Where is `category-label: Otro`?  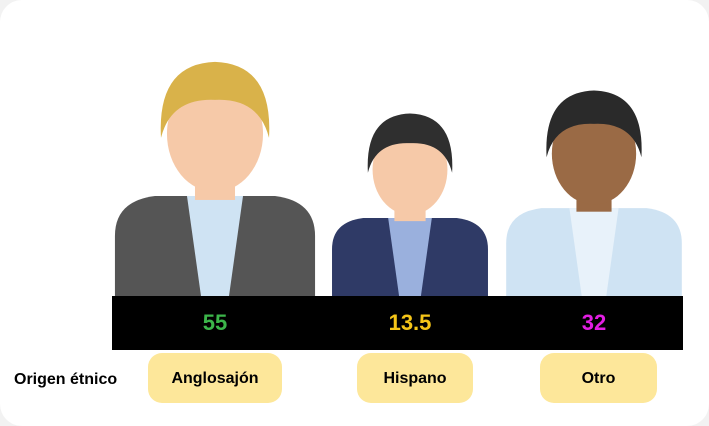 category-label: Otro is located at coordinates (599, 378).